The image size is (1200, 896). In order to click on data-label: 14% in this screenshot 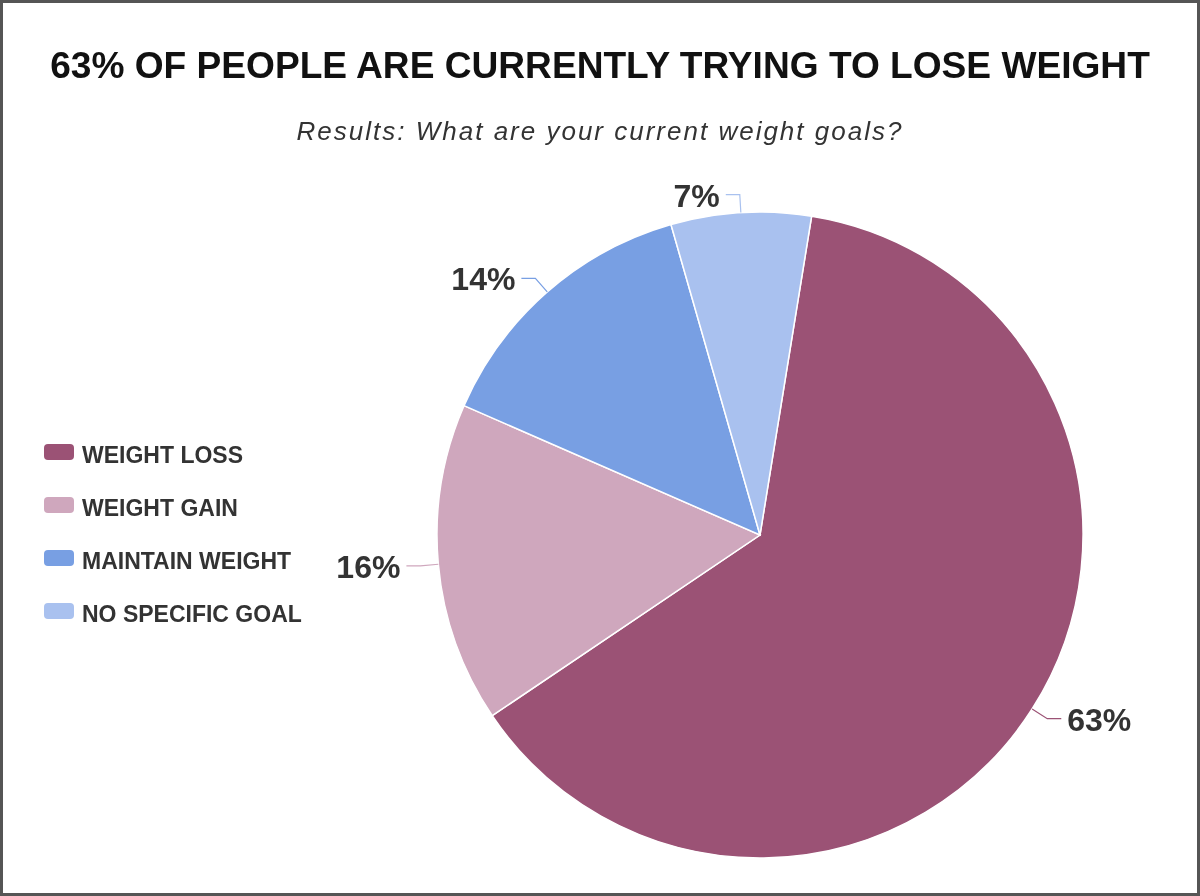, I will do `click(483, 279)`.